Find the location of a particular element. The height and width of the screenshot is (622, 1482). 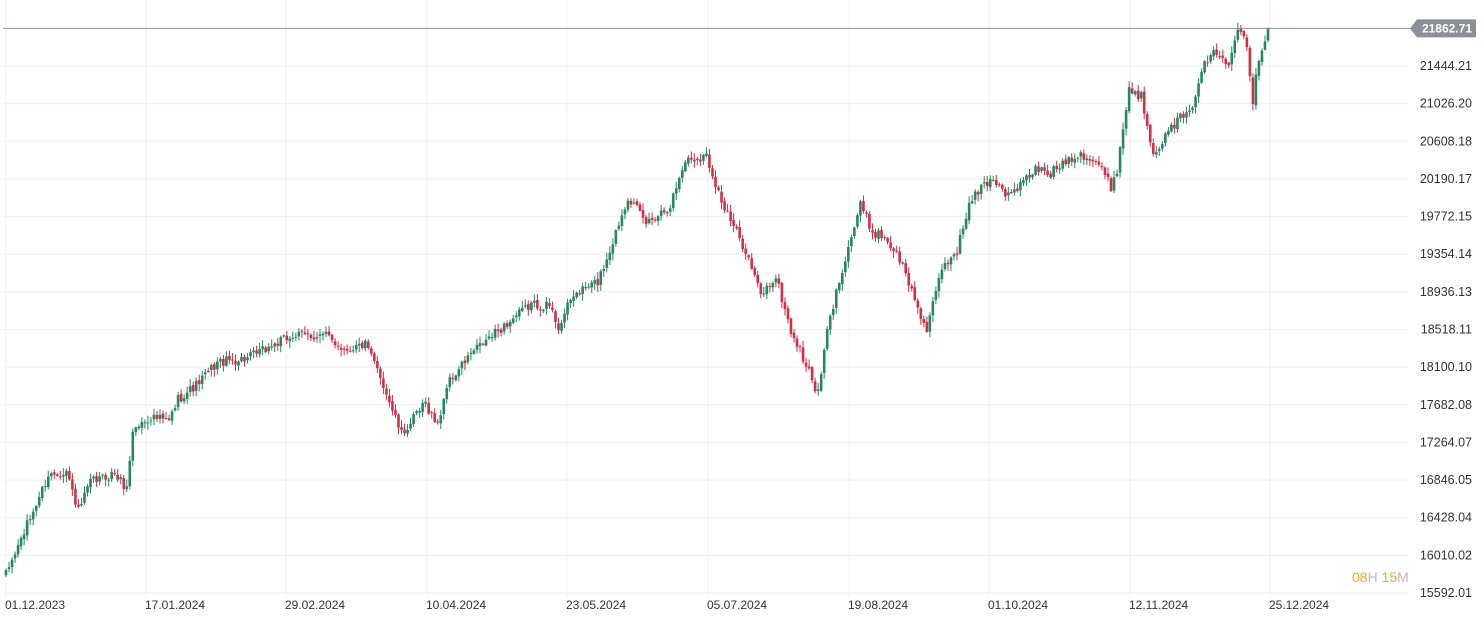

x-tick-label: 17.01.2024 is located at coordinates (175, 605).